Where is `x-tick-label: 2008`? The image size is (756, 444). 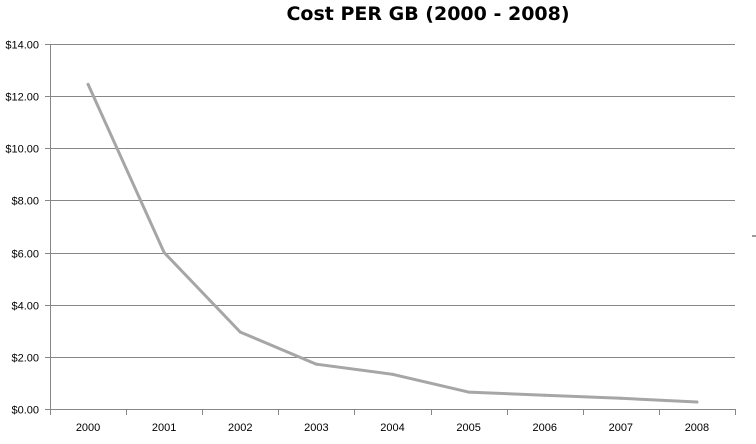 x-tick-label: 2008 is located at coordinates (697, 428).